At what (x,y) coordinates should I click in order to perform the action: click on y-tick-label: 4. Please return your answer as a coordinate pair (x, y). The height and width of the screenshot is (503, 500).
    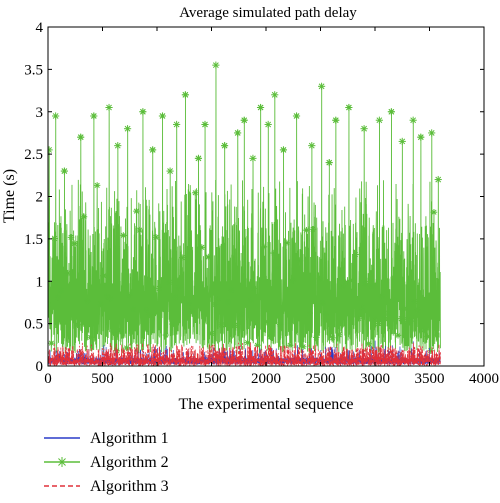
    Looking at the image, I should click on (40, 28).